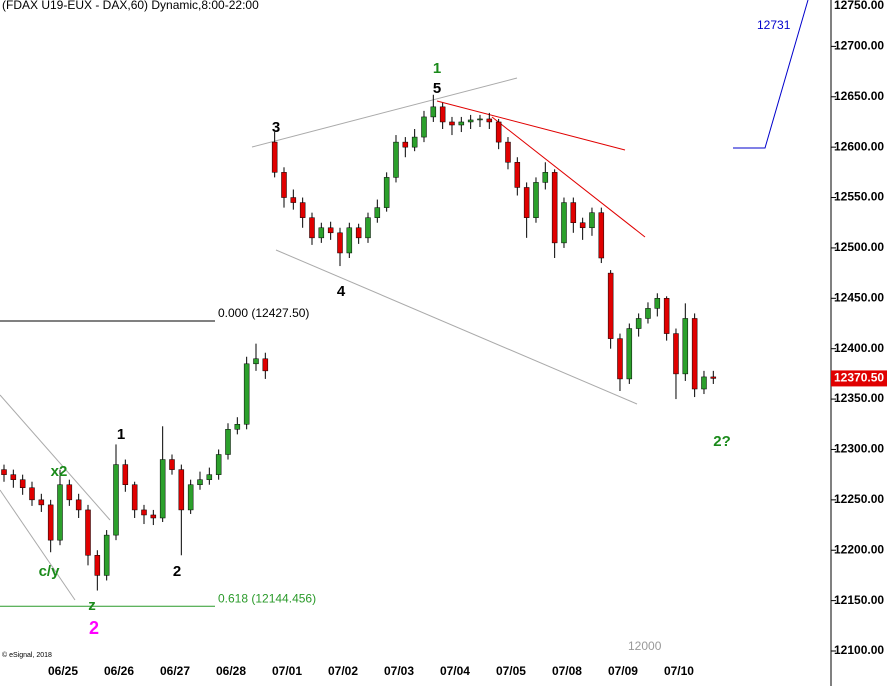  I want to click on y-tick-label: 12200.00, so click(859, 549).